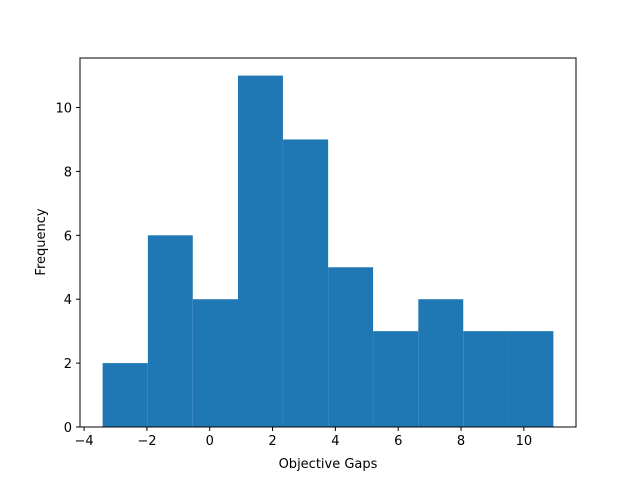 The image size is (640, 480). What do you see at coordinates (68, 300) in the screenshot?
I see `y-tick-label: 4` at bounding box center [68, 300].